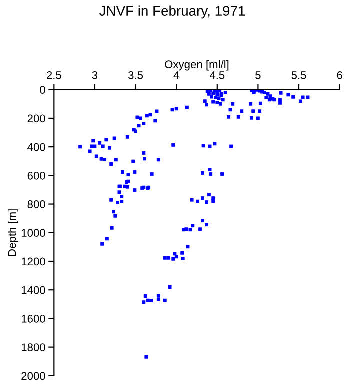 The width and height of the screenshot is (345, 384). I want to click on y-tick-label: 400, so click(37, 147).